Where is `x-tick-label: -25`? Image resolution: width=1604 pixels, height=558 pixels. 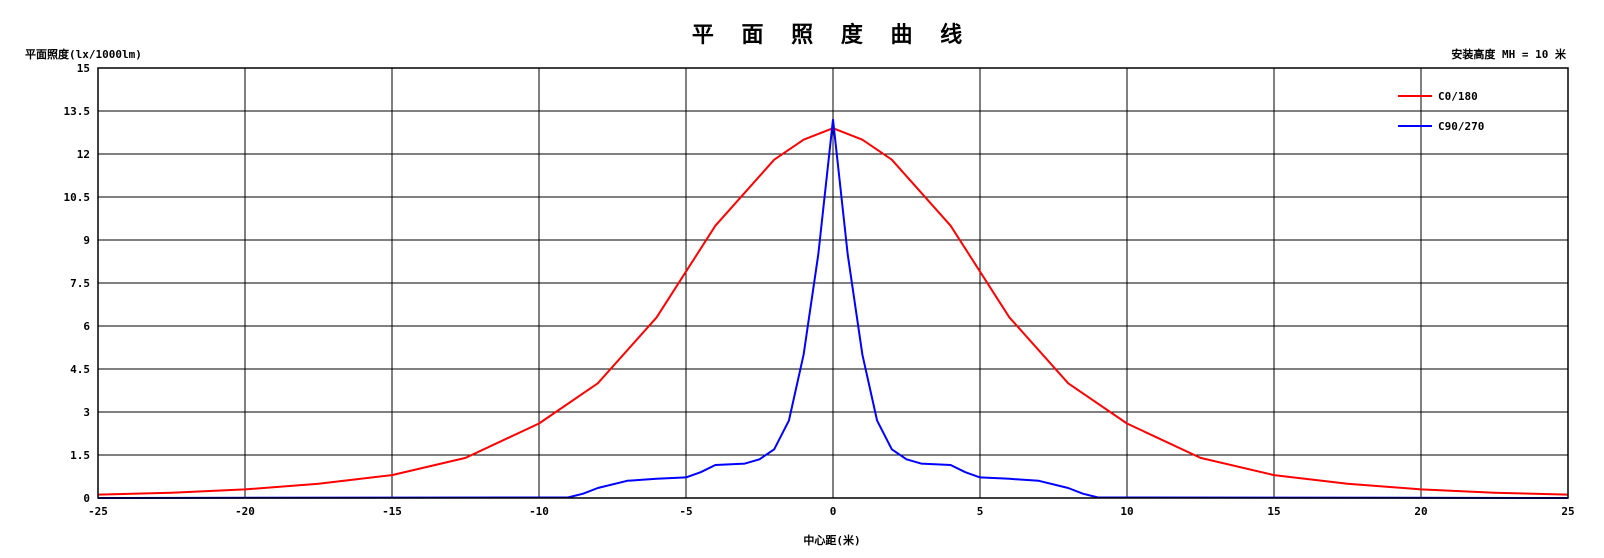
x-tick-label: -25 is located at coordinates (98, 511).